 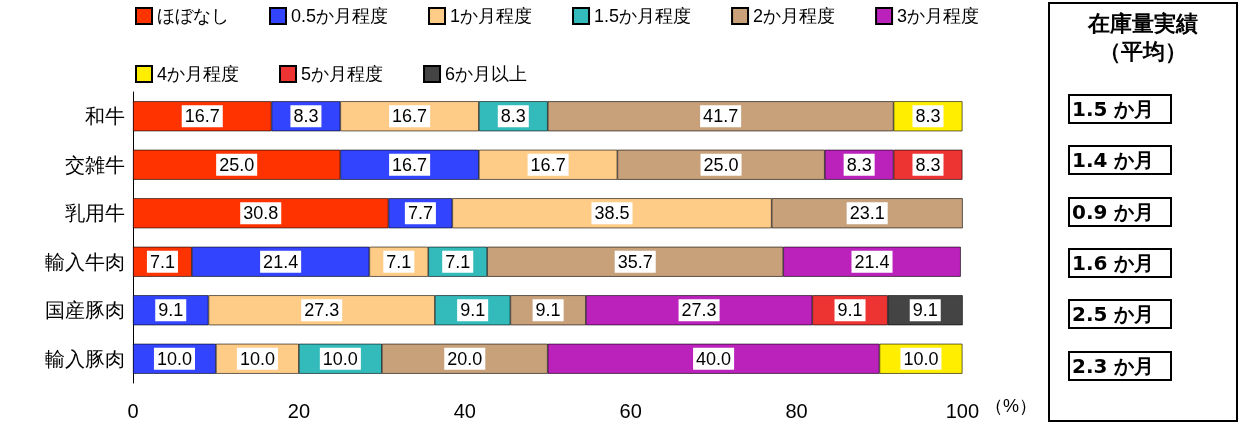 I want to click on text: （平均）, so click(x=1143, y=52).